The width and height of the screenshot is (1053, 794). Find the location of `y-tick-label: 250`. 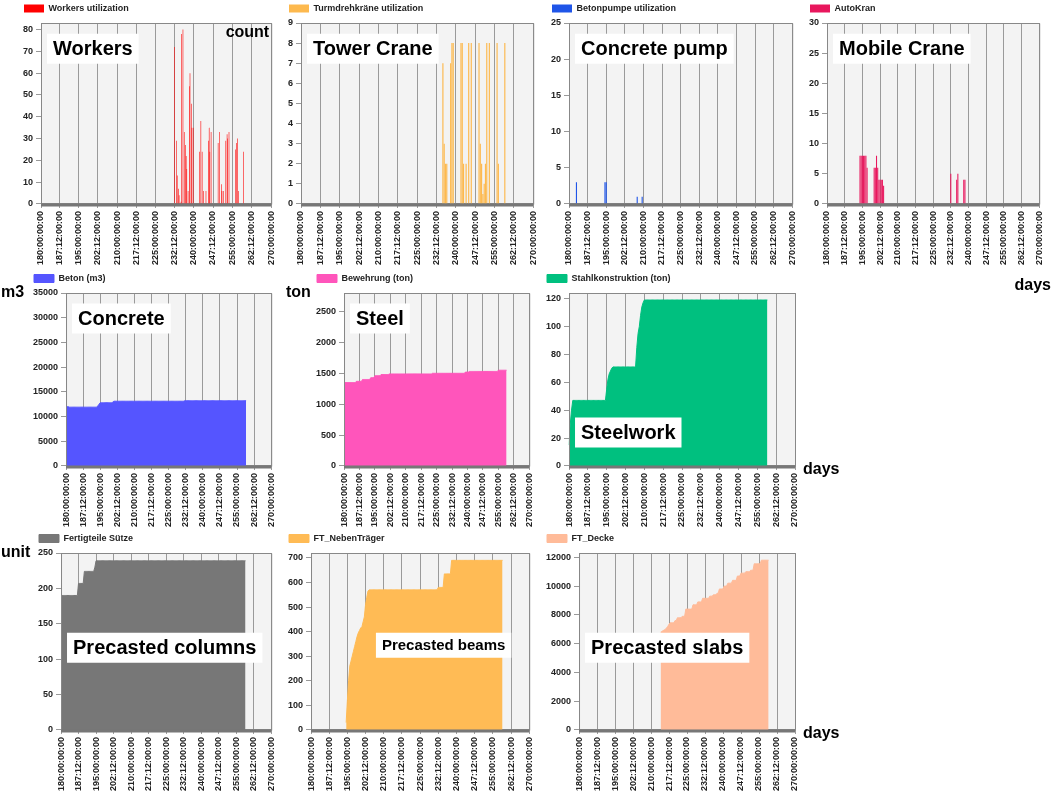

y-tick-label: 250 is located at coordinates (45, 552).